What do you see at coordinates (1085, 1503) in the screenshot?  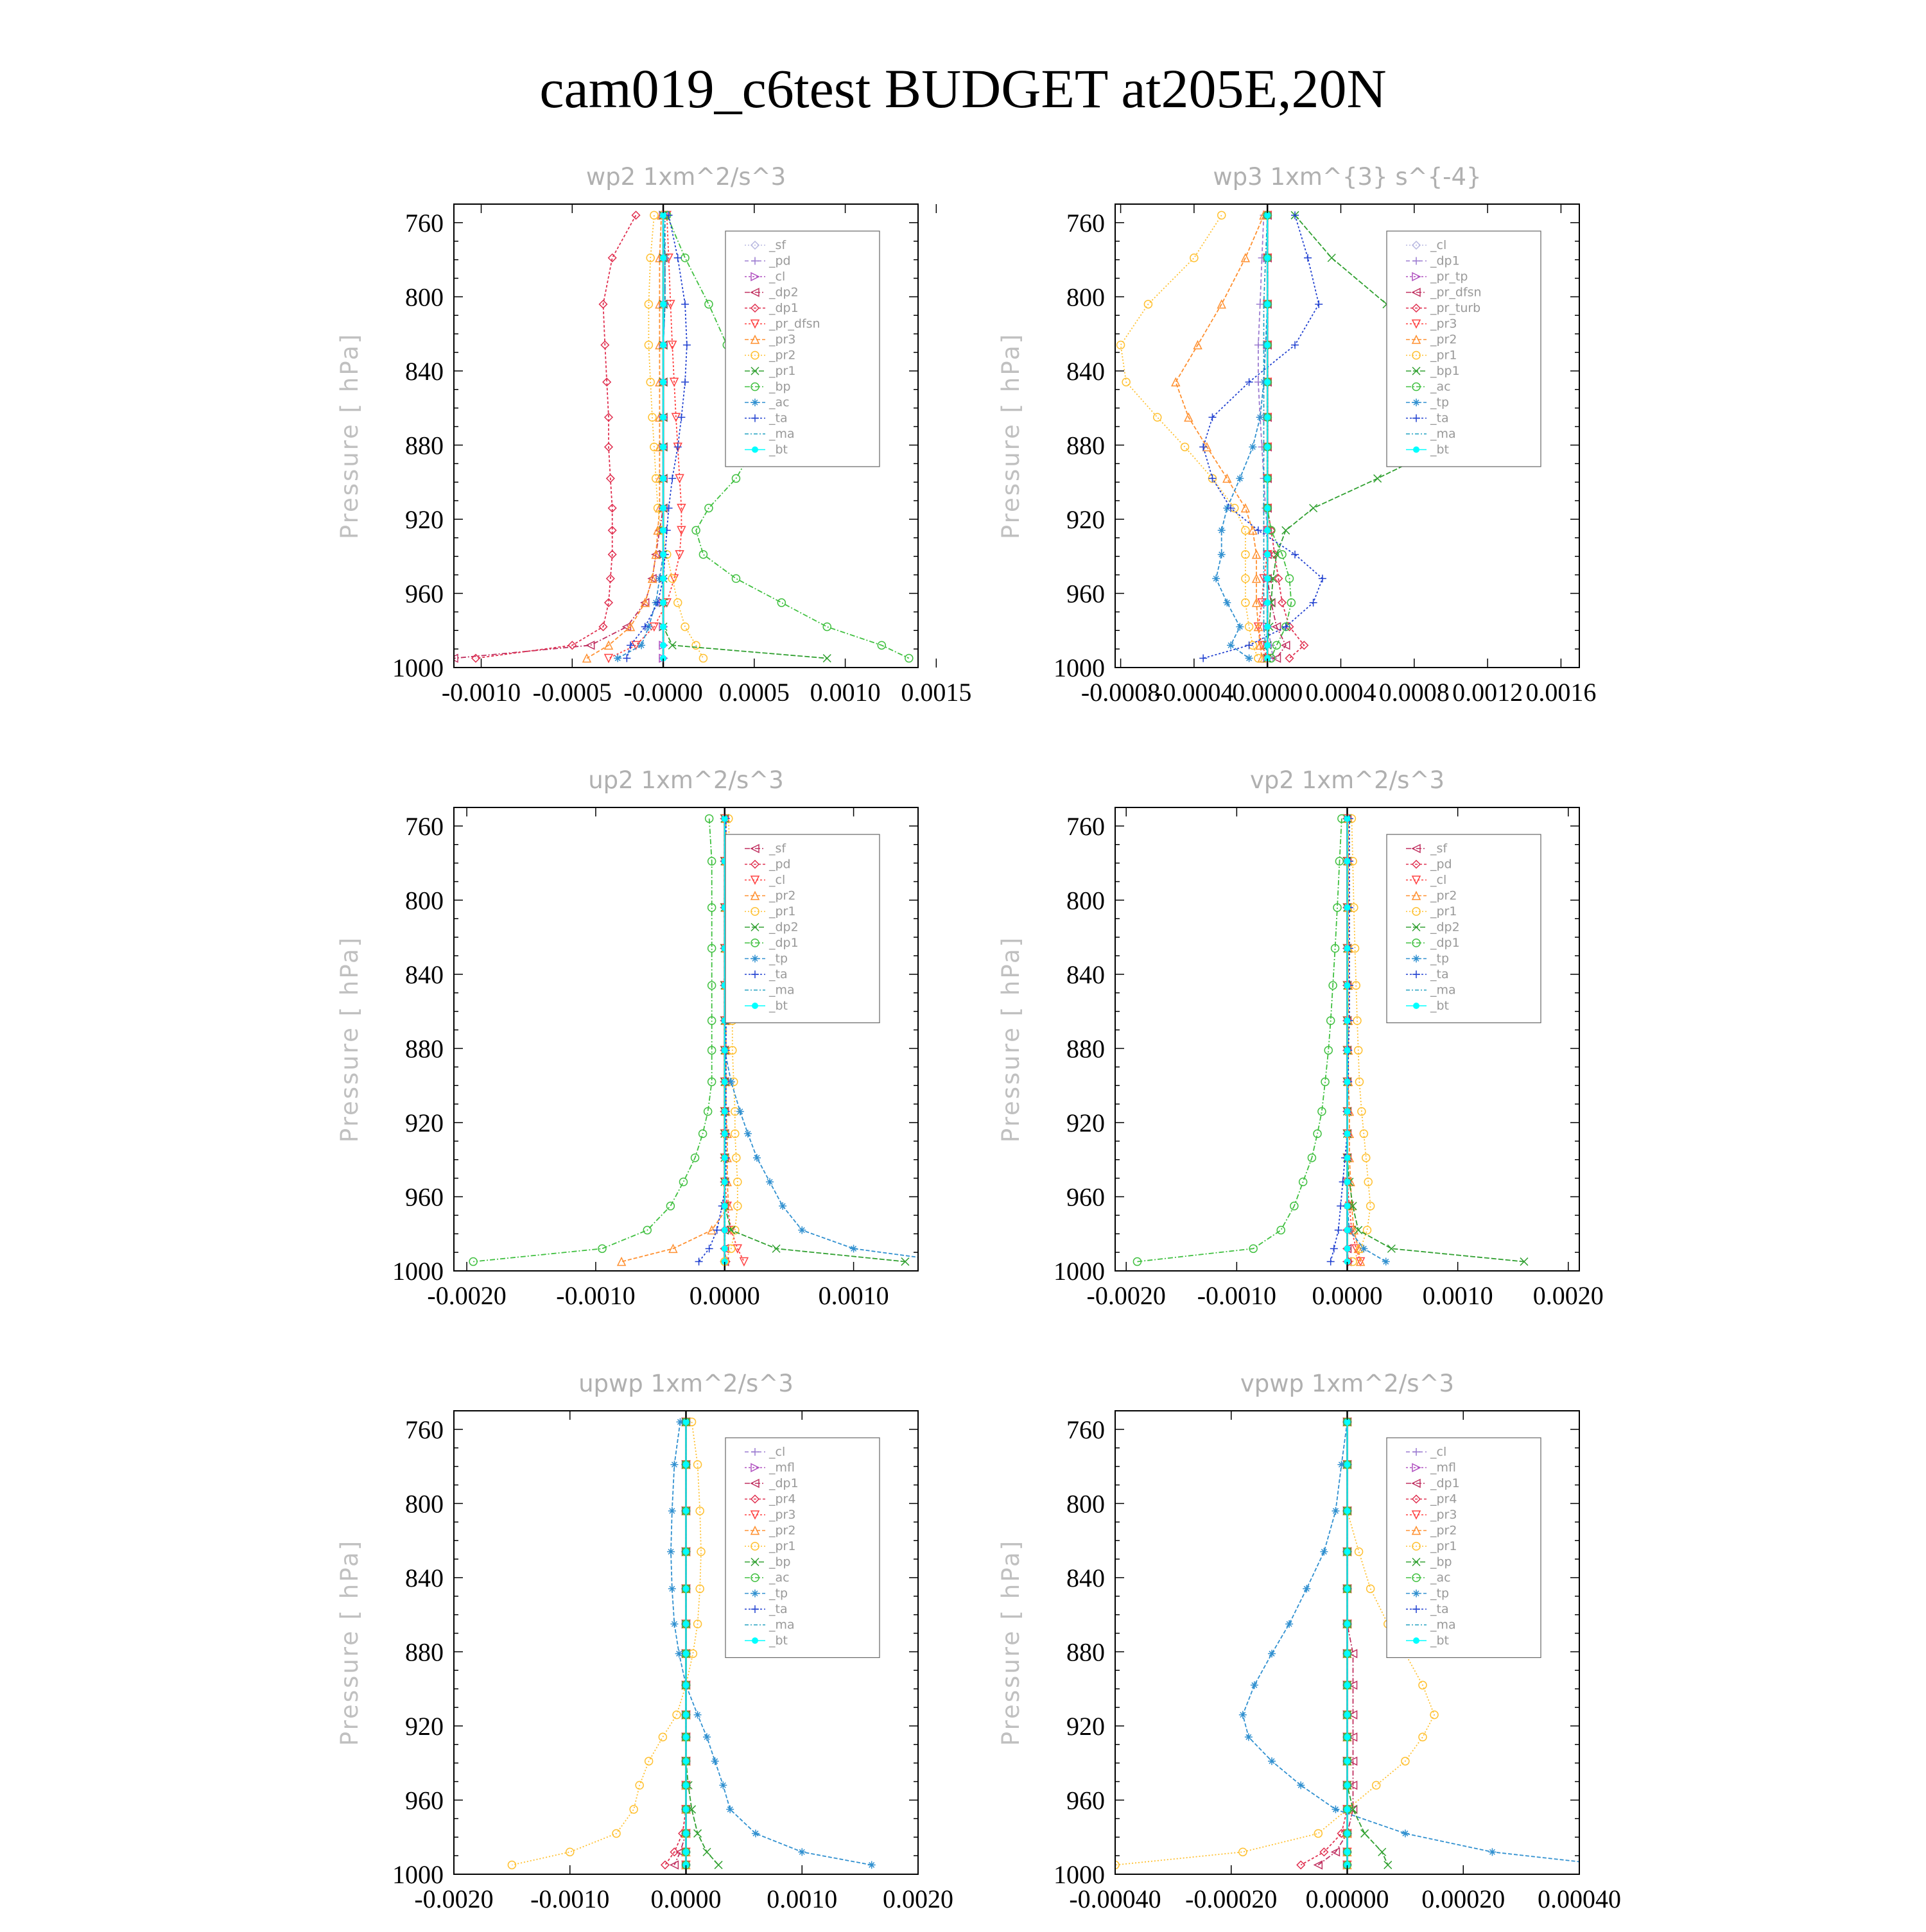 I see `y-tick-label: 800` at bounding box center [1085, 1503].